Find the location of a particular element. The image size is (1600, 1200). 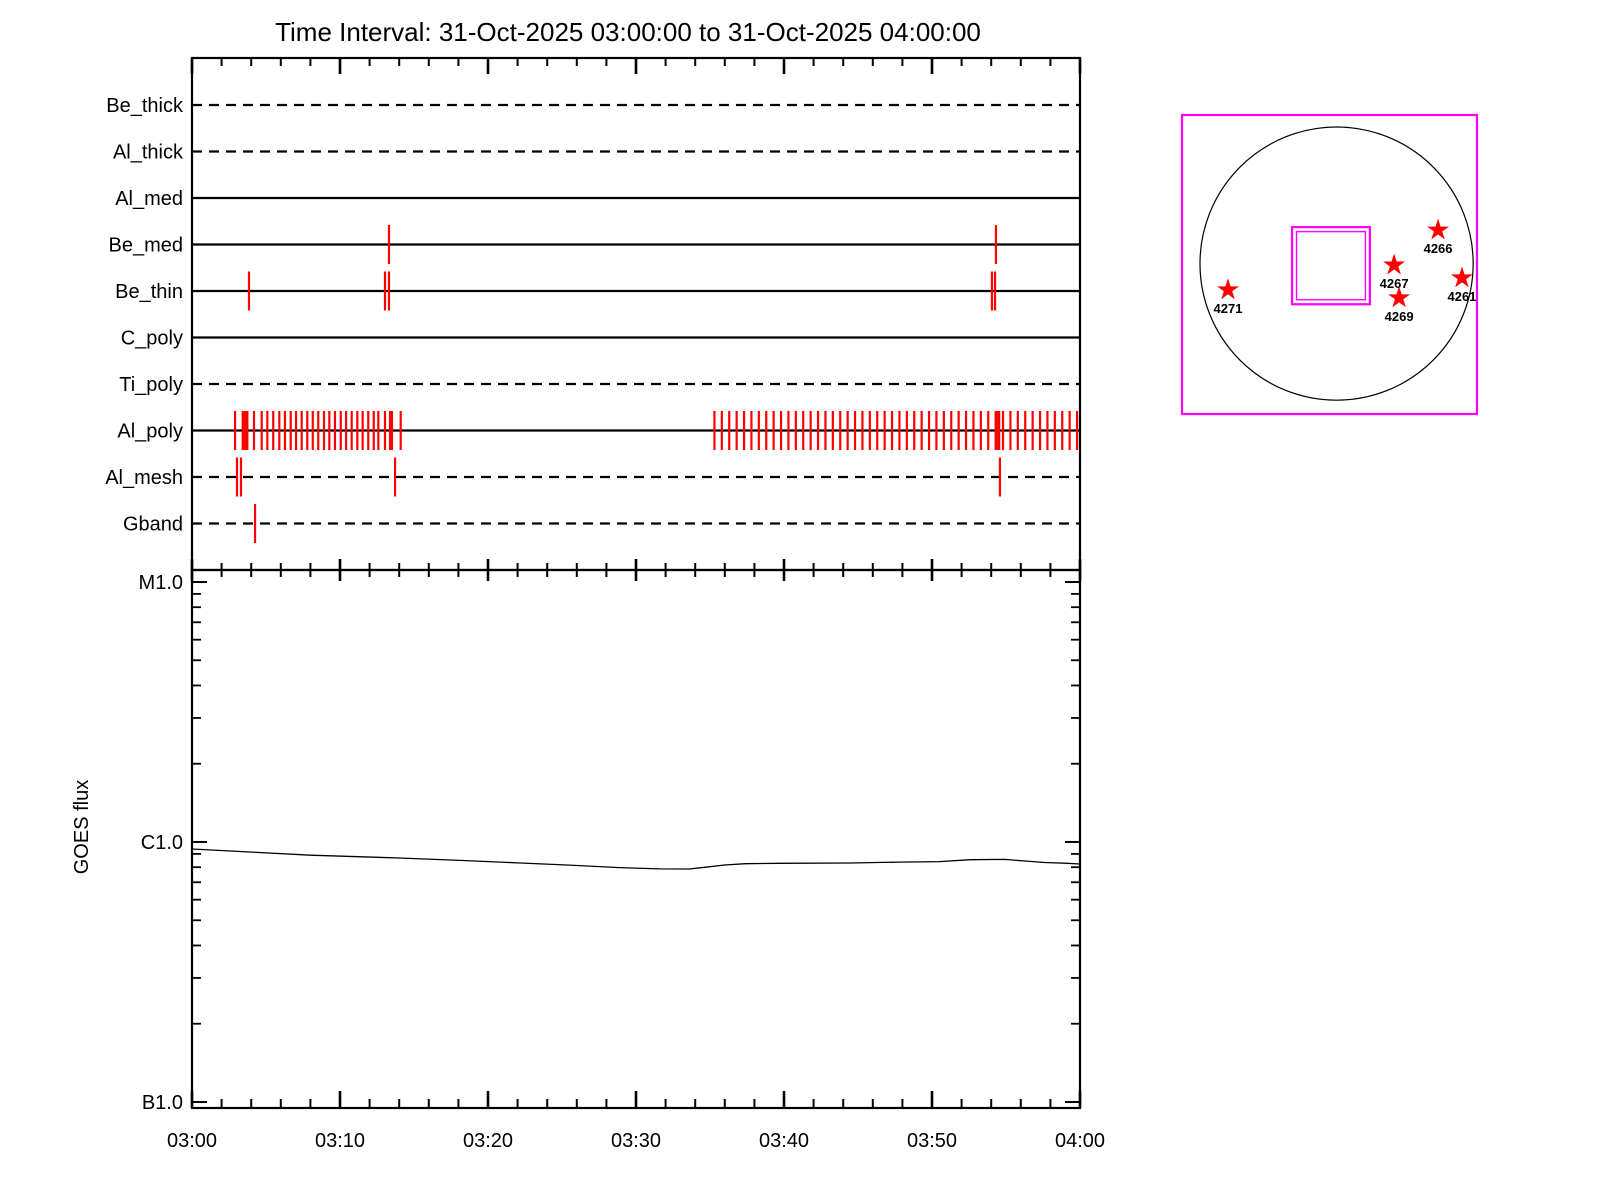

active-region-label-4261: 4261 is located at coordinates (1461, 296).